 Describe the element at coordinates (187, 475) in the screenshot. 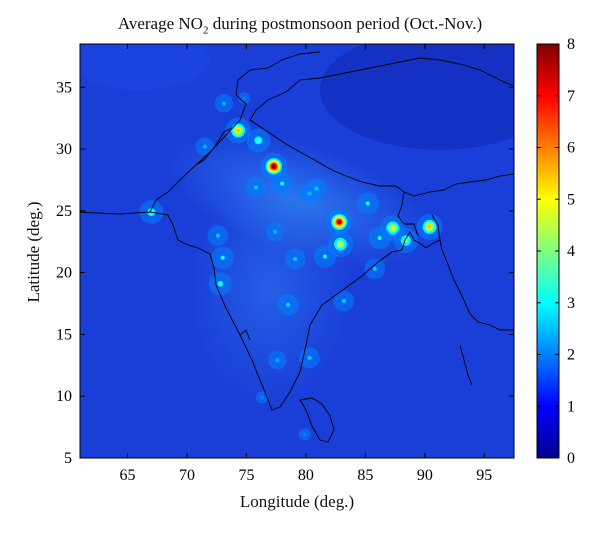

I see `x-tick-label: 70` at that location.